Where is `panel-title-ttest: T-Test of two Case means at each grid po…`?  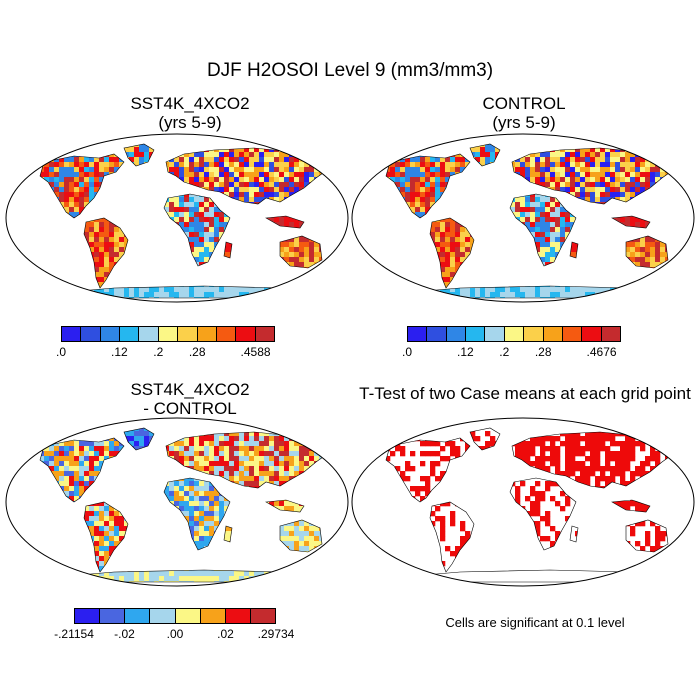 panel-title-ttest: T-Test of two Case means at each grid po… is located at coordinates (525, 394).